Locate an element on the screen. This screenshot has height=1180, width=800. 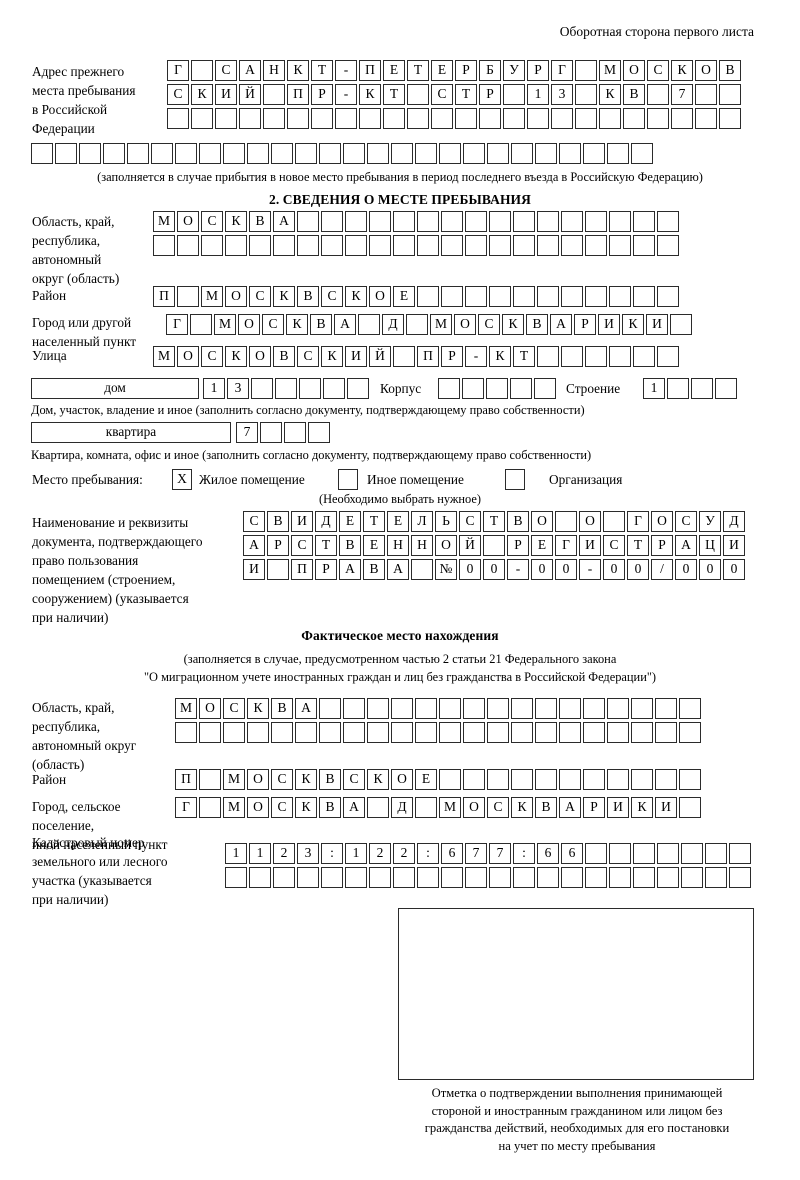
character-cell: Т is located at coordinates (322, 70).